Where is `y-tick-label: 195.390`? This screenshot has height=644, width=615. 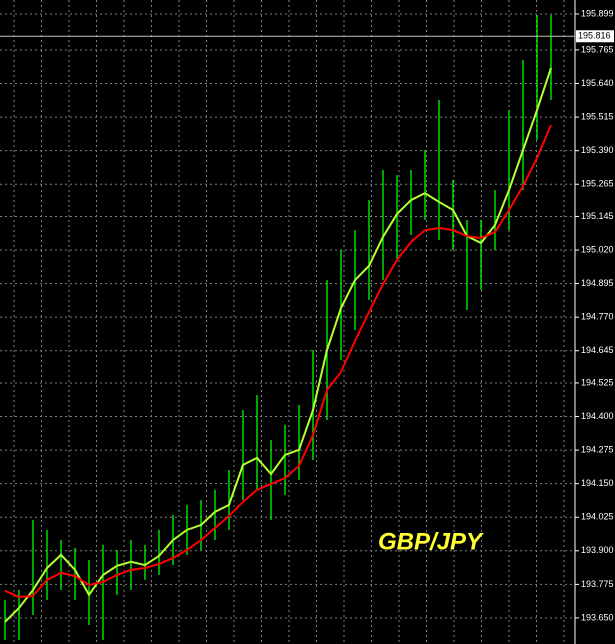 y-tick-label: 195.390 is located at coordinates (597, 150).